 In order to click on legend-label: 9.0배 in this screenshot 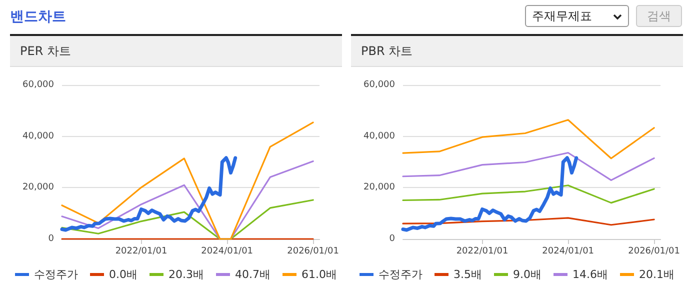, I will do `click(527, 274)`.